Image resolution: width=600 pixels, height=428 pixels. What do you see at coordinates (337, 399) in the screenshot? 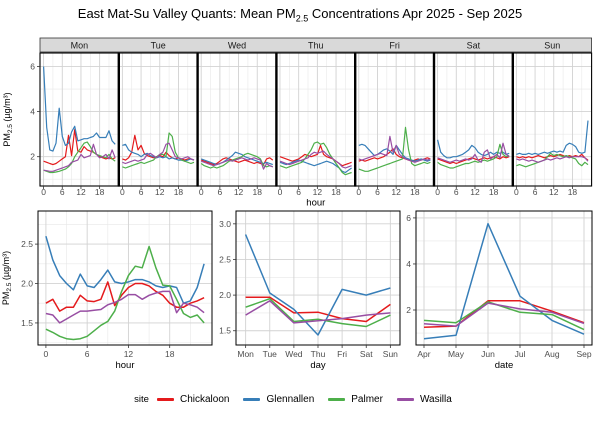
I see `legend-swatch-palmer` at bounding box center [337, 399].